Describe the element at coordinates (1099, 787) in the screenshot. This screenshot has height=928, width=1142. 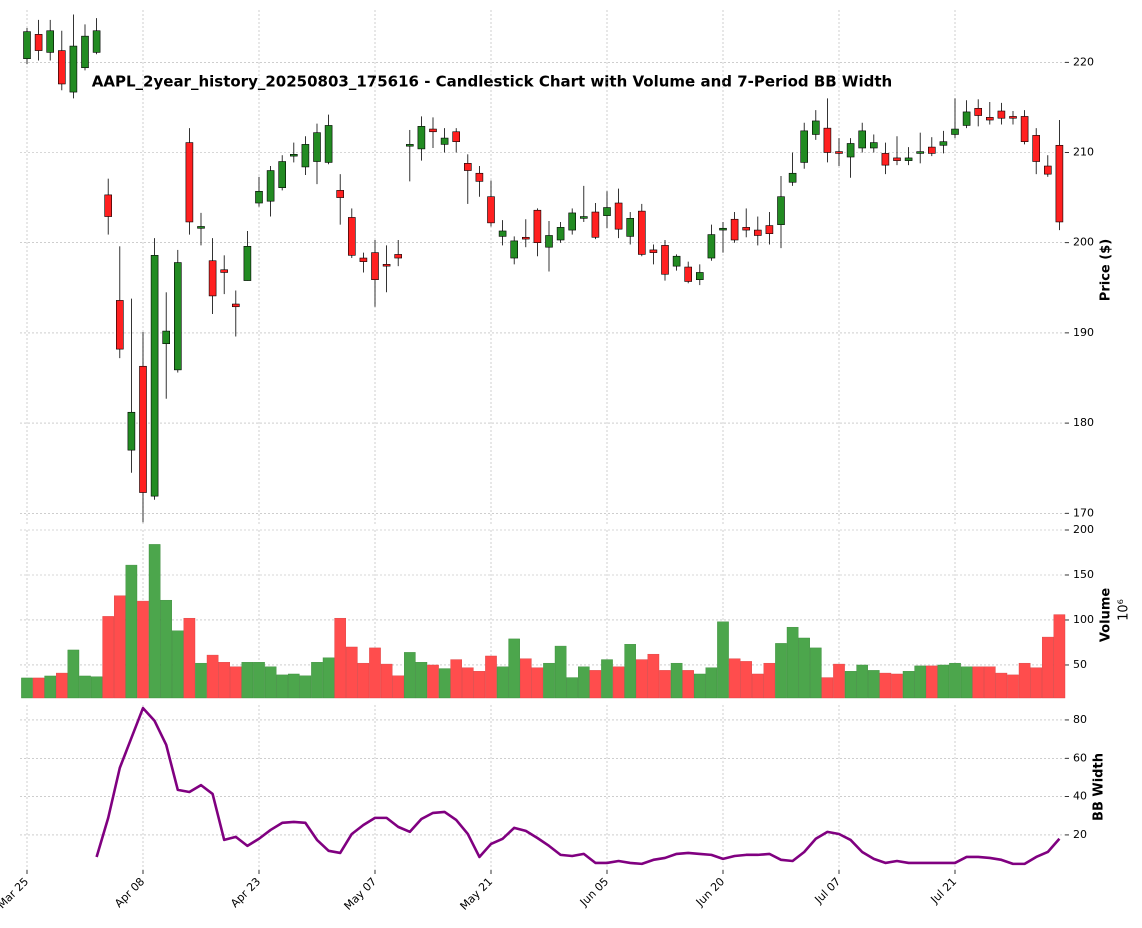
I see `y-axis-label: BB Width` at that location.